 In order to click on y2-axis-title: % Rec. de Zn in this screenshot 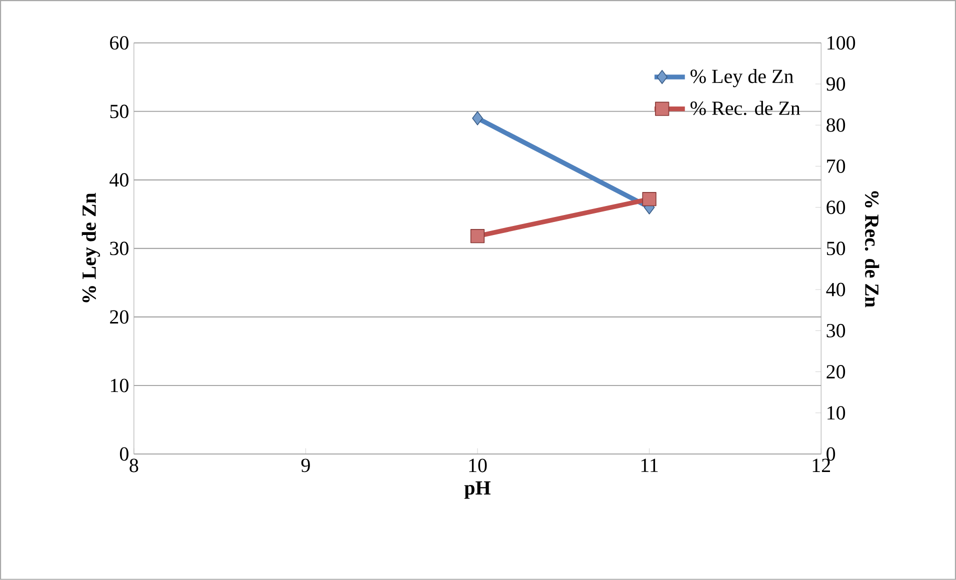, I will do `click(872, 249)`.